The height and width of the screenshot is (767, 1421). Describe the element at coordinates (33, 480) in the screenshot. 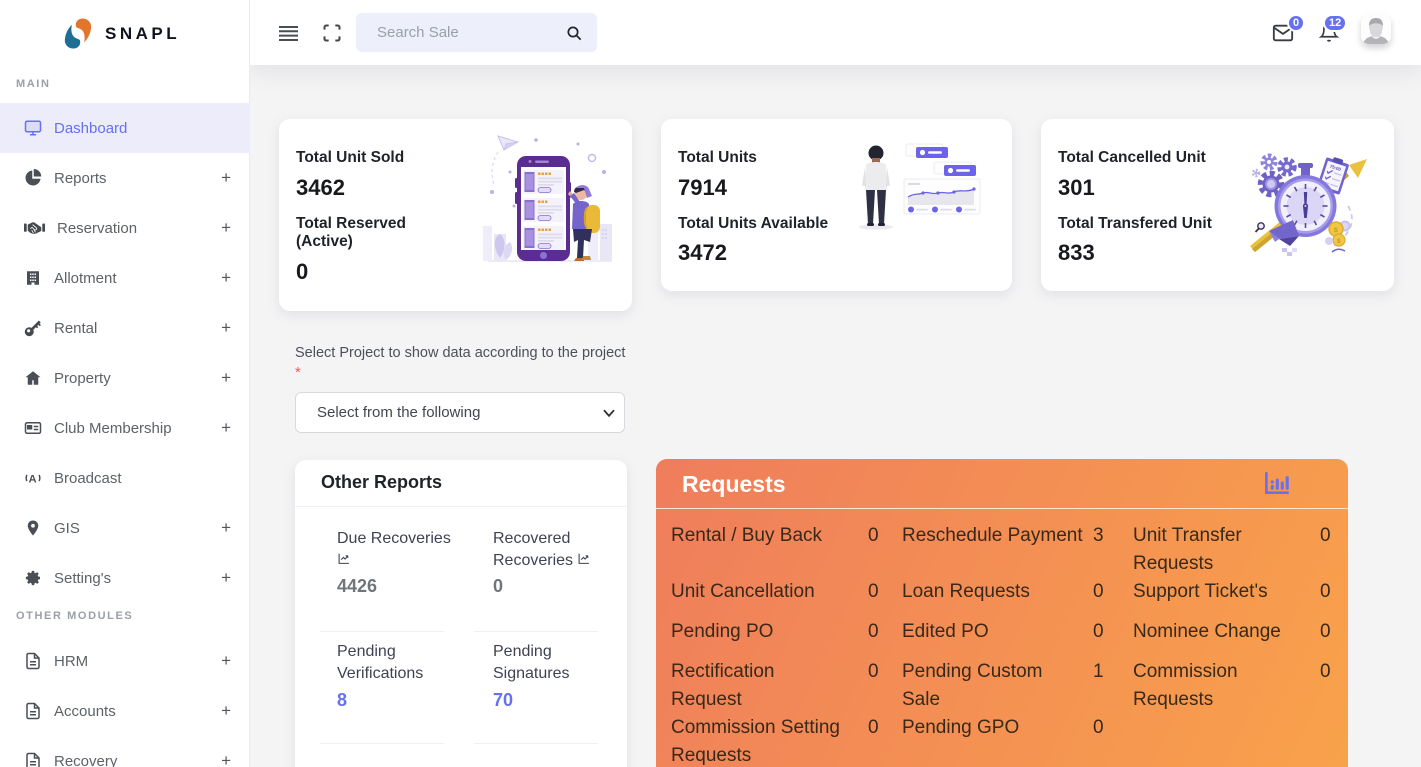

I see `svg-text: A` at that location.